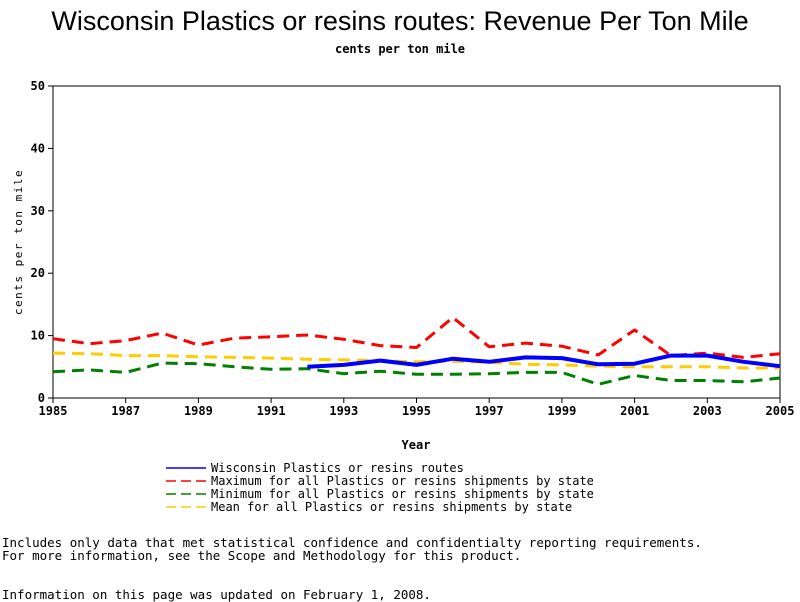 The image size is (800, 602). Describe the element at coordinates (489, 411) in the screenshot. I see `x-tick-label: 1997` at that location.